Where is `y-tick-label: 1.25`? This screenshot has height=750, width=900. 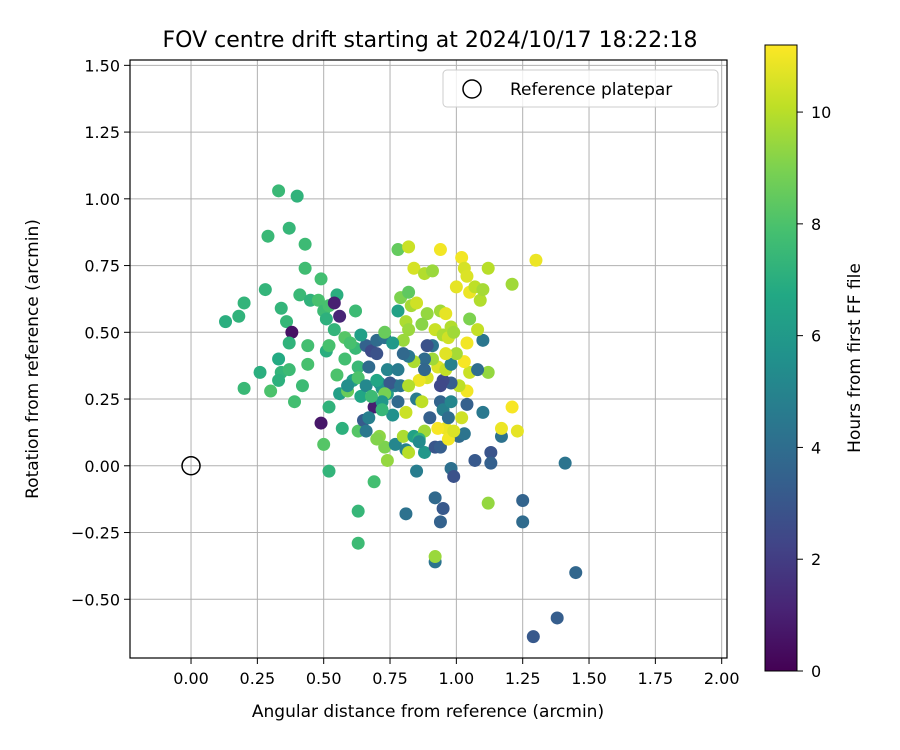 y-tick-label: 1.25 is located at coordinates (102, 132).